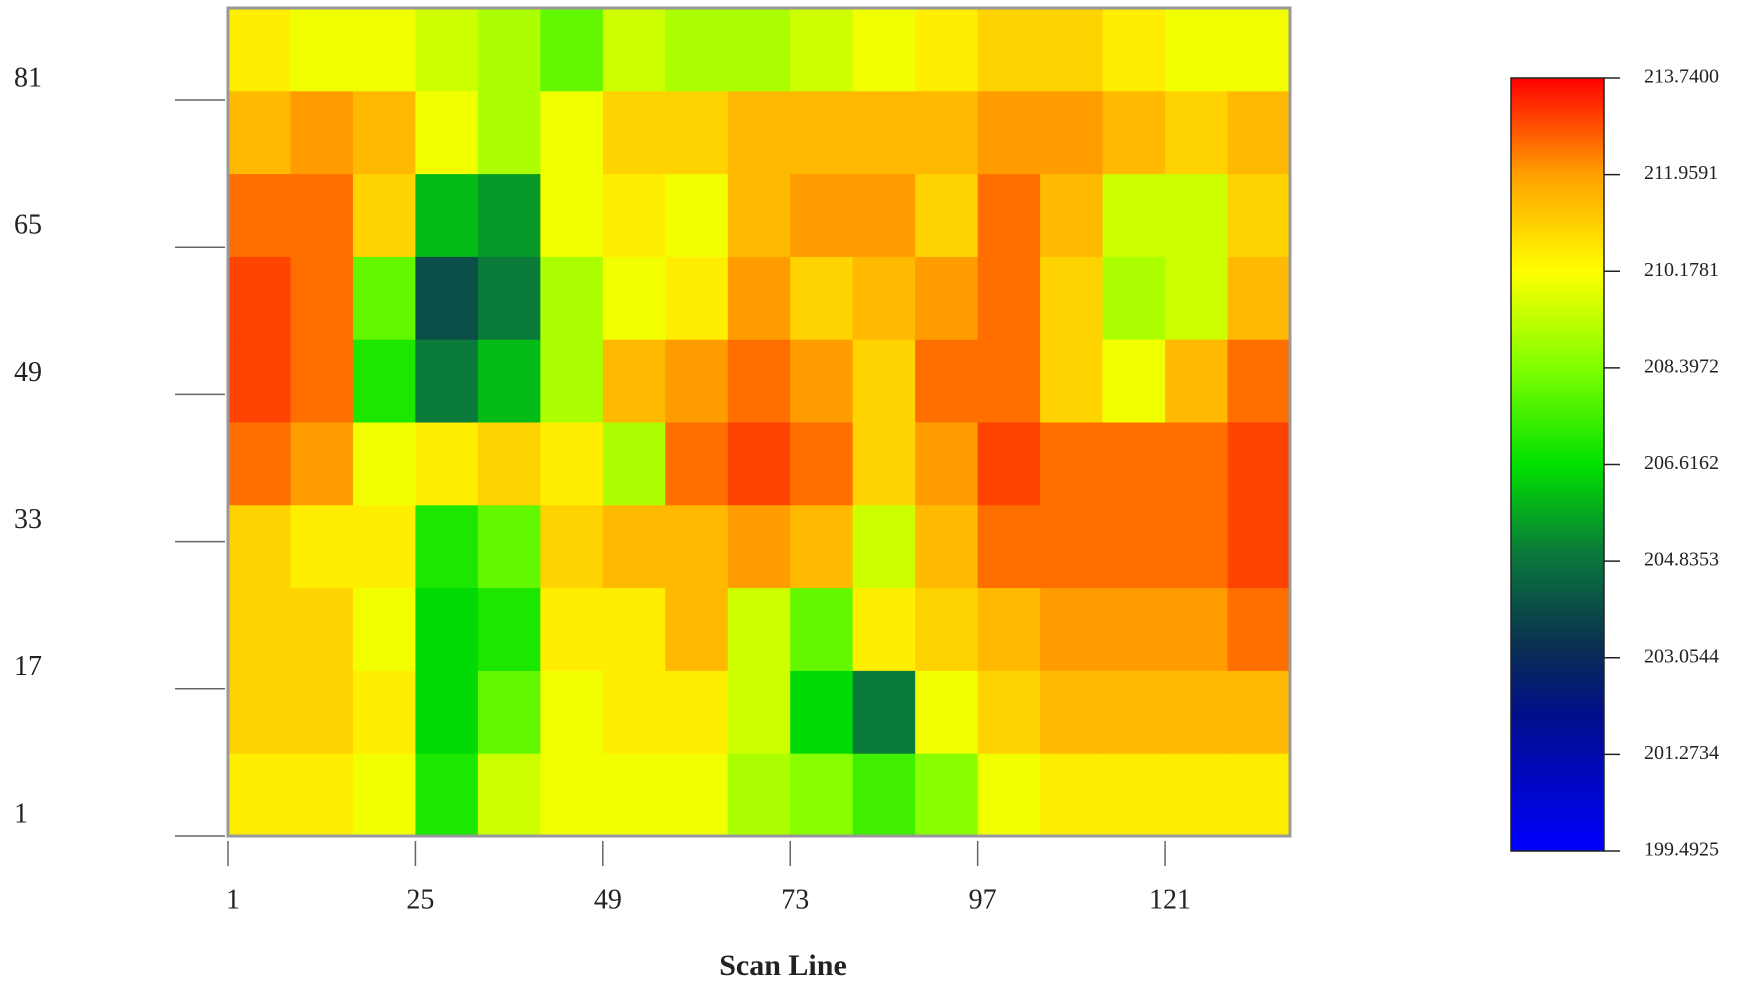 This screenshot has height=983, width=1738. I want to click on y-tick-label: 49, so click(28, 372).